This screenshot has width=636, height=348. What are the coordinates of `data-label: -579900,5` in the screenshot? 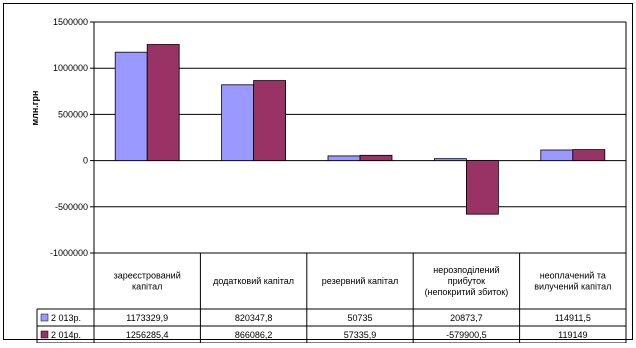 It's located at (466, 335).